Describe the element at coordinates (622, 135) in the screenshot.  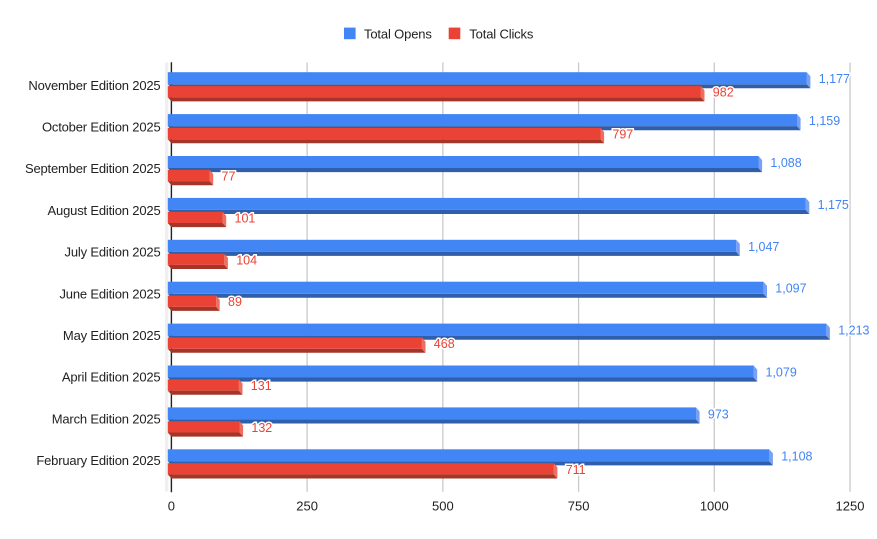
I see `svg-text: 797` at that location.